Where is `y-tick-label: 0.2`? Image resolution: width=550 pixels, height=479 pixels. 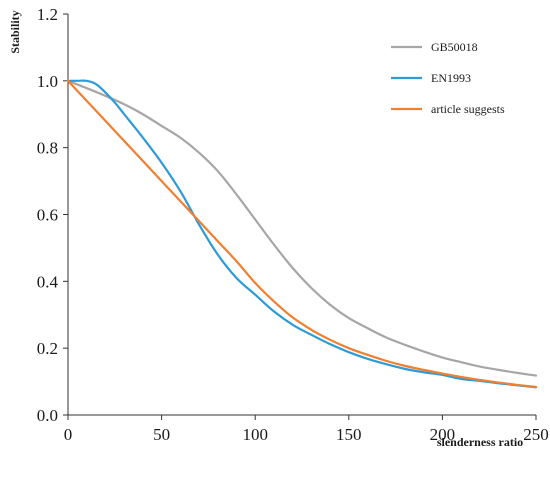 y-tick-label: 0.2 is located at coordinates (47, 348).